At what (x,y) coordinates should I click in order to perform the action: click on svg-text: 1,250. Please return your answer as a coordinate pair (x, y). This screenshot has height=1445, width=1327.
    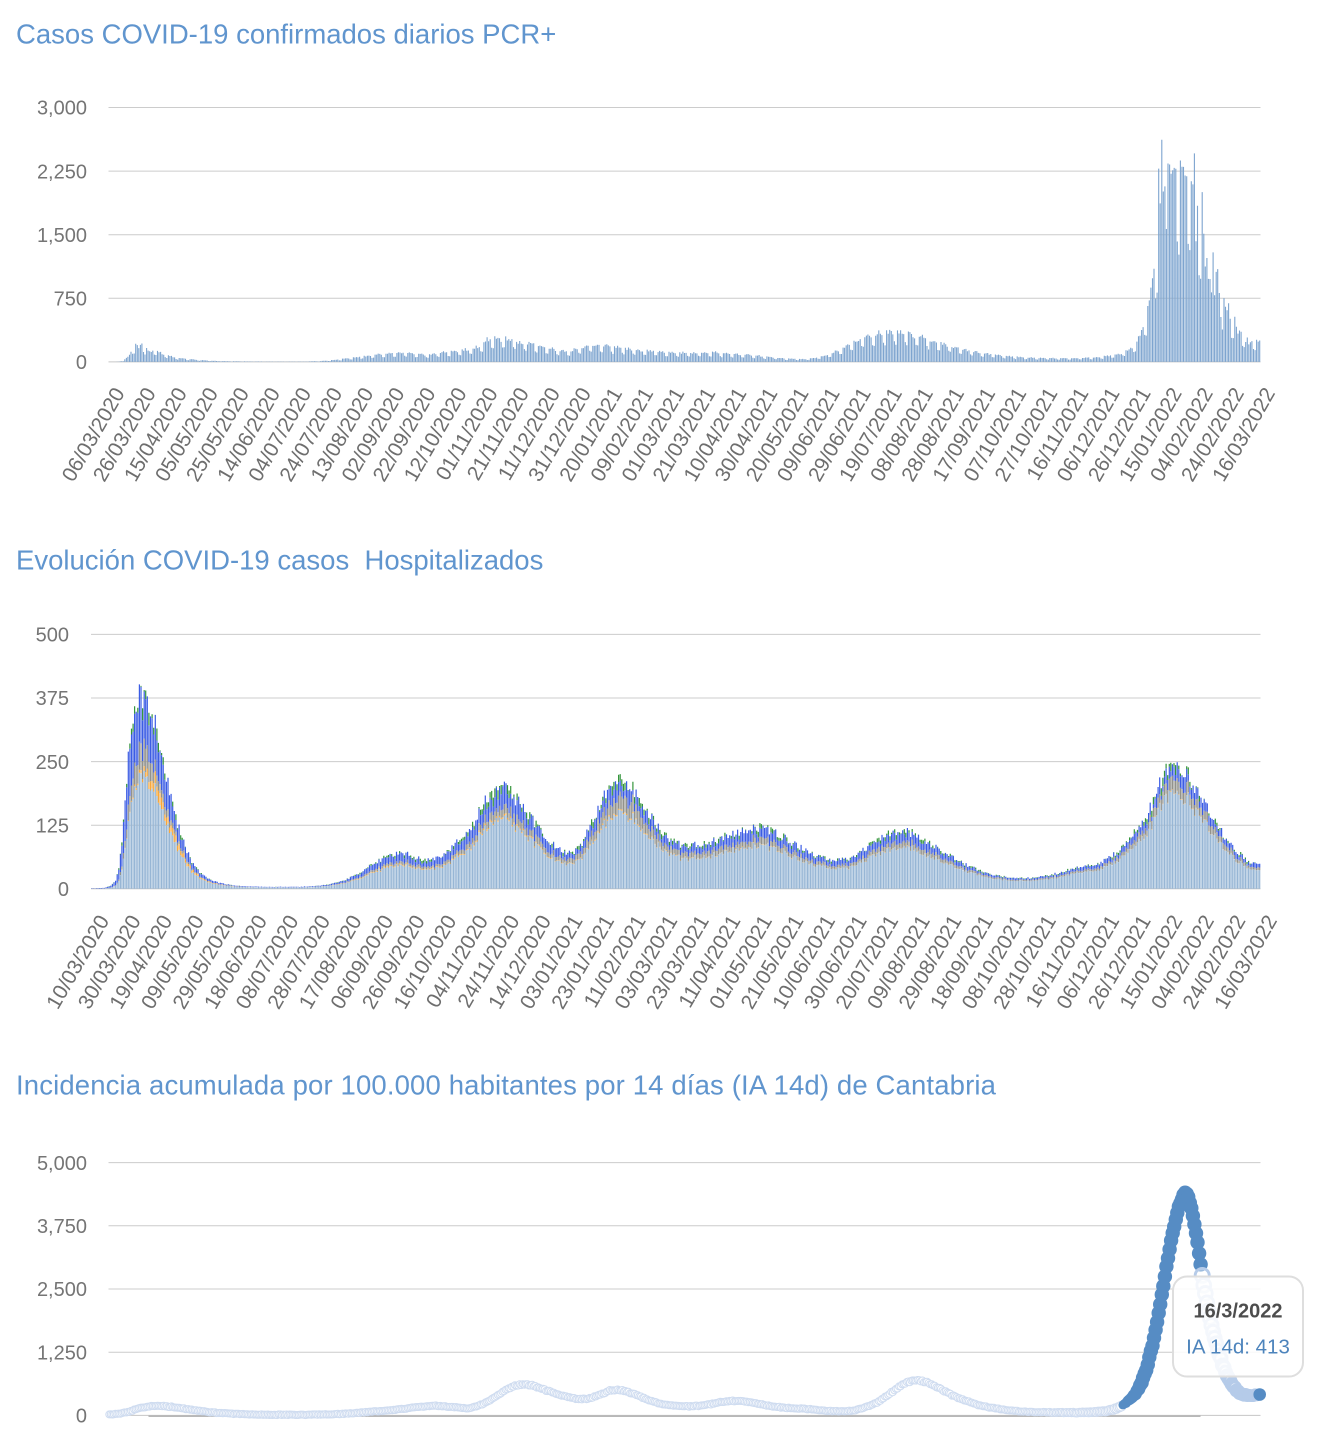
    Looking at the image, I should click on (62, 1353).